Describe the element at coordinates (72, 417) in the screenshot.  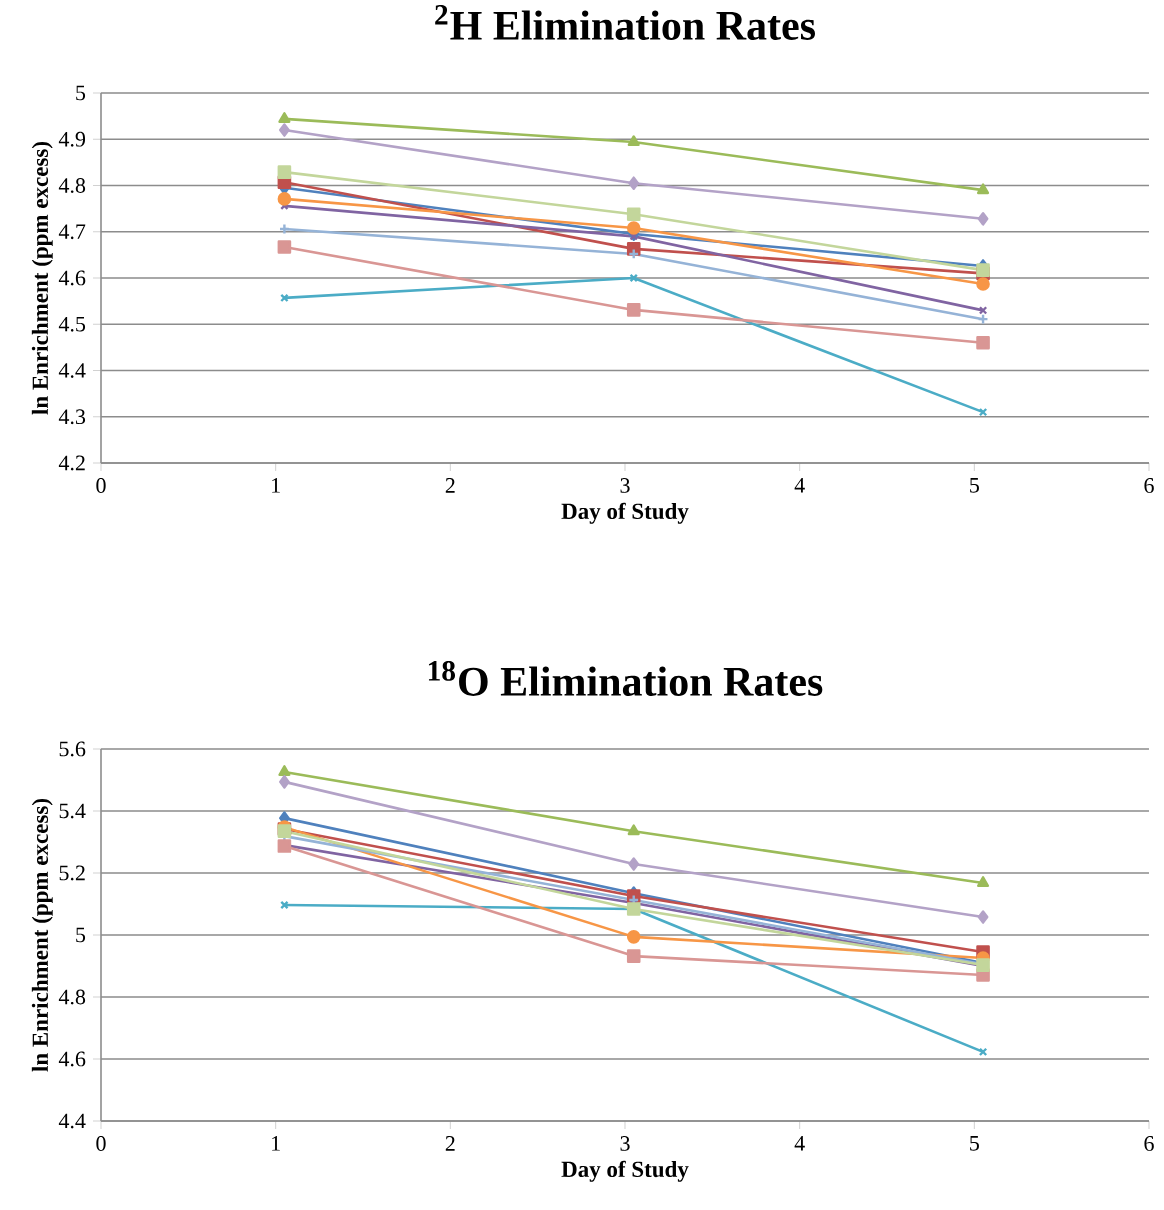
I see `y-tick-label: 4.3` at that location.